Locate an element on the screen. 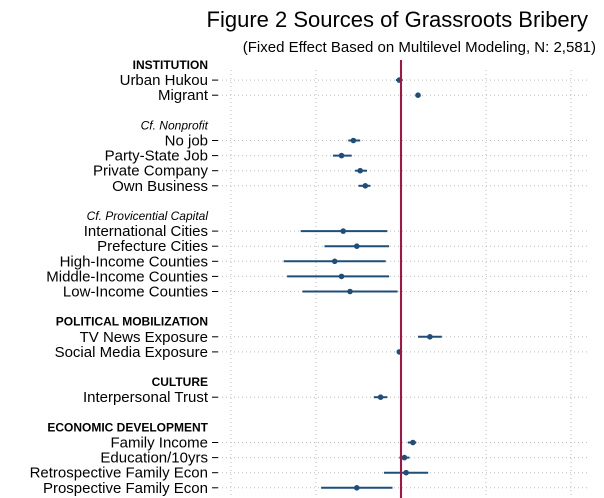 This screenshot has height=498, width=604. point-estimate-tv-news-exposure is located at coordinates (430, 337).